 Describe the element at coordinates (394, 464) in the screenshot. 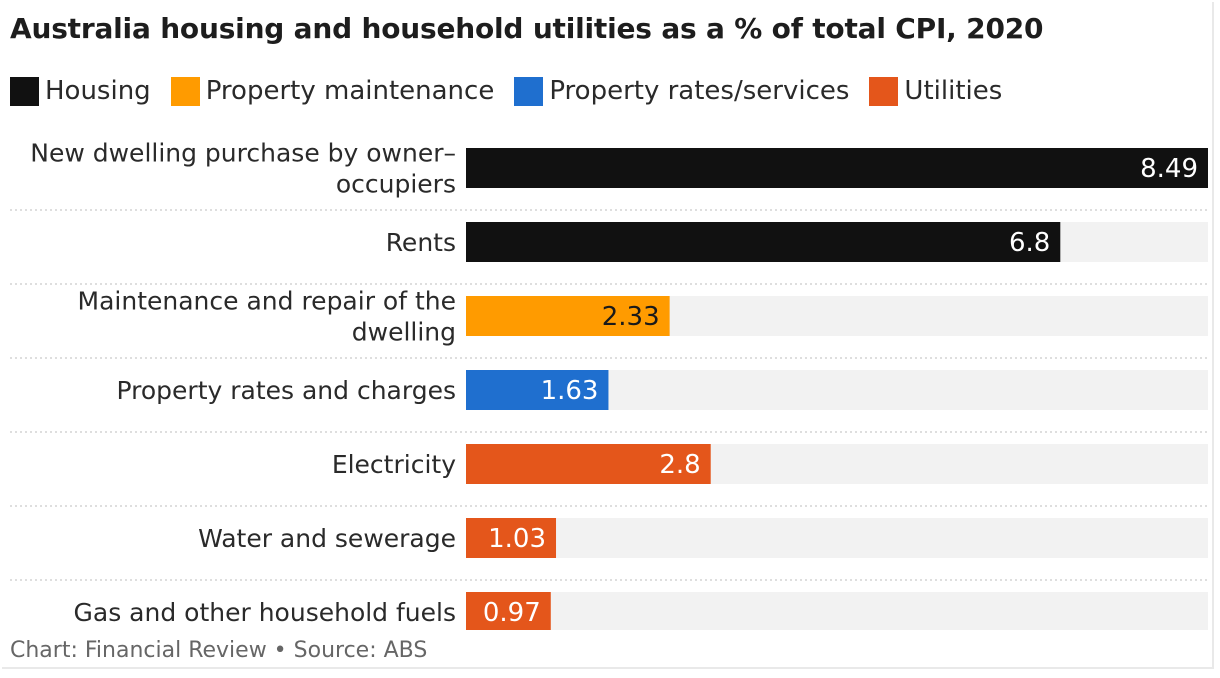

I see `category-label: Electricity` at that location.